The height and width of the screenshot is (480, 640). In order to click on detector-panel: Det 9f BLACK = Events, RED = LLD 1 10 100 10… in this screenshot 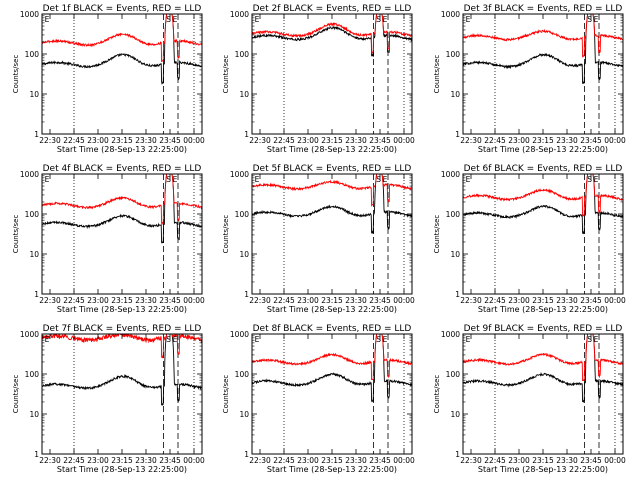, I will do `click(529, 399)`.